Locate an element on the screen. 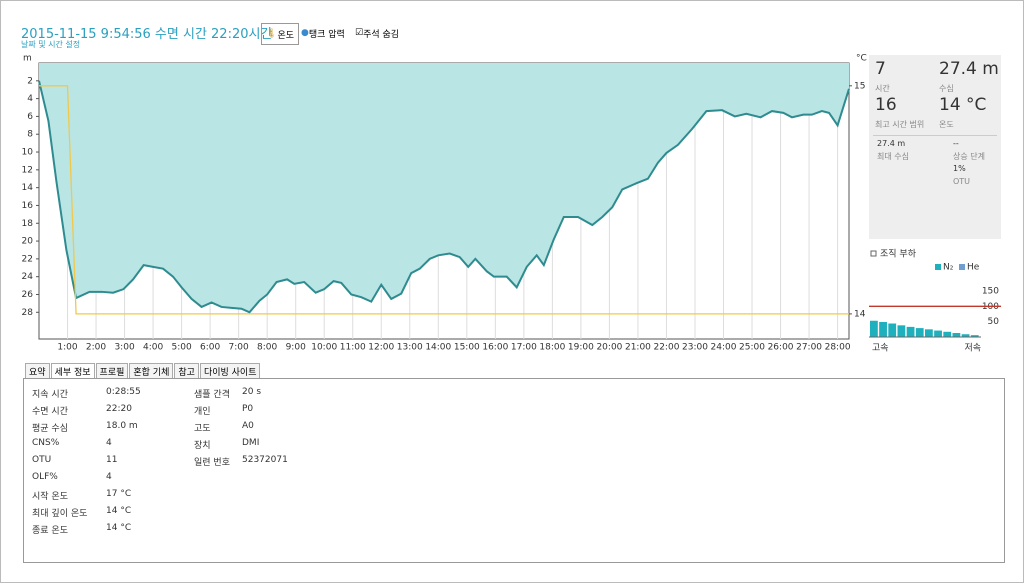 Image resolution: width=1024 pixels, height=583 pixels. tissue-title: 조직 부하 is located at coordinates (898, 254).